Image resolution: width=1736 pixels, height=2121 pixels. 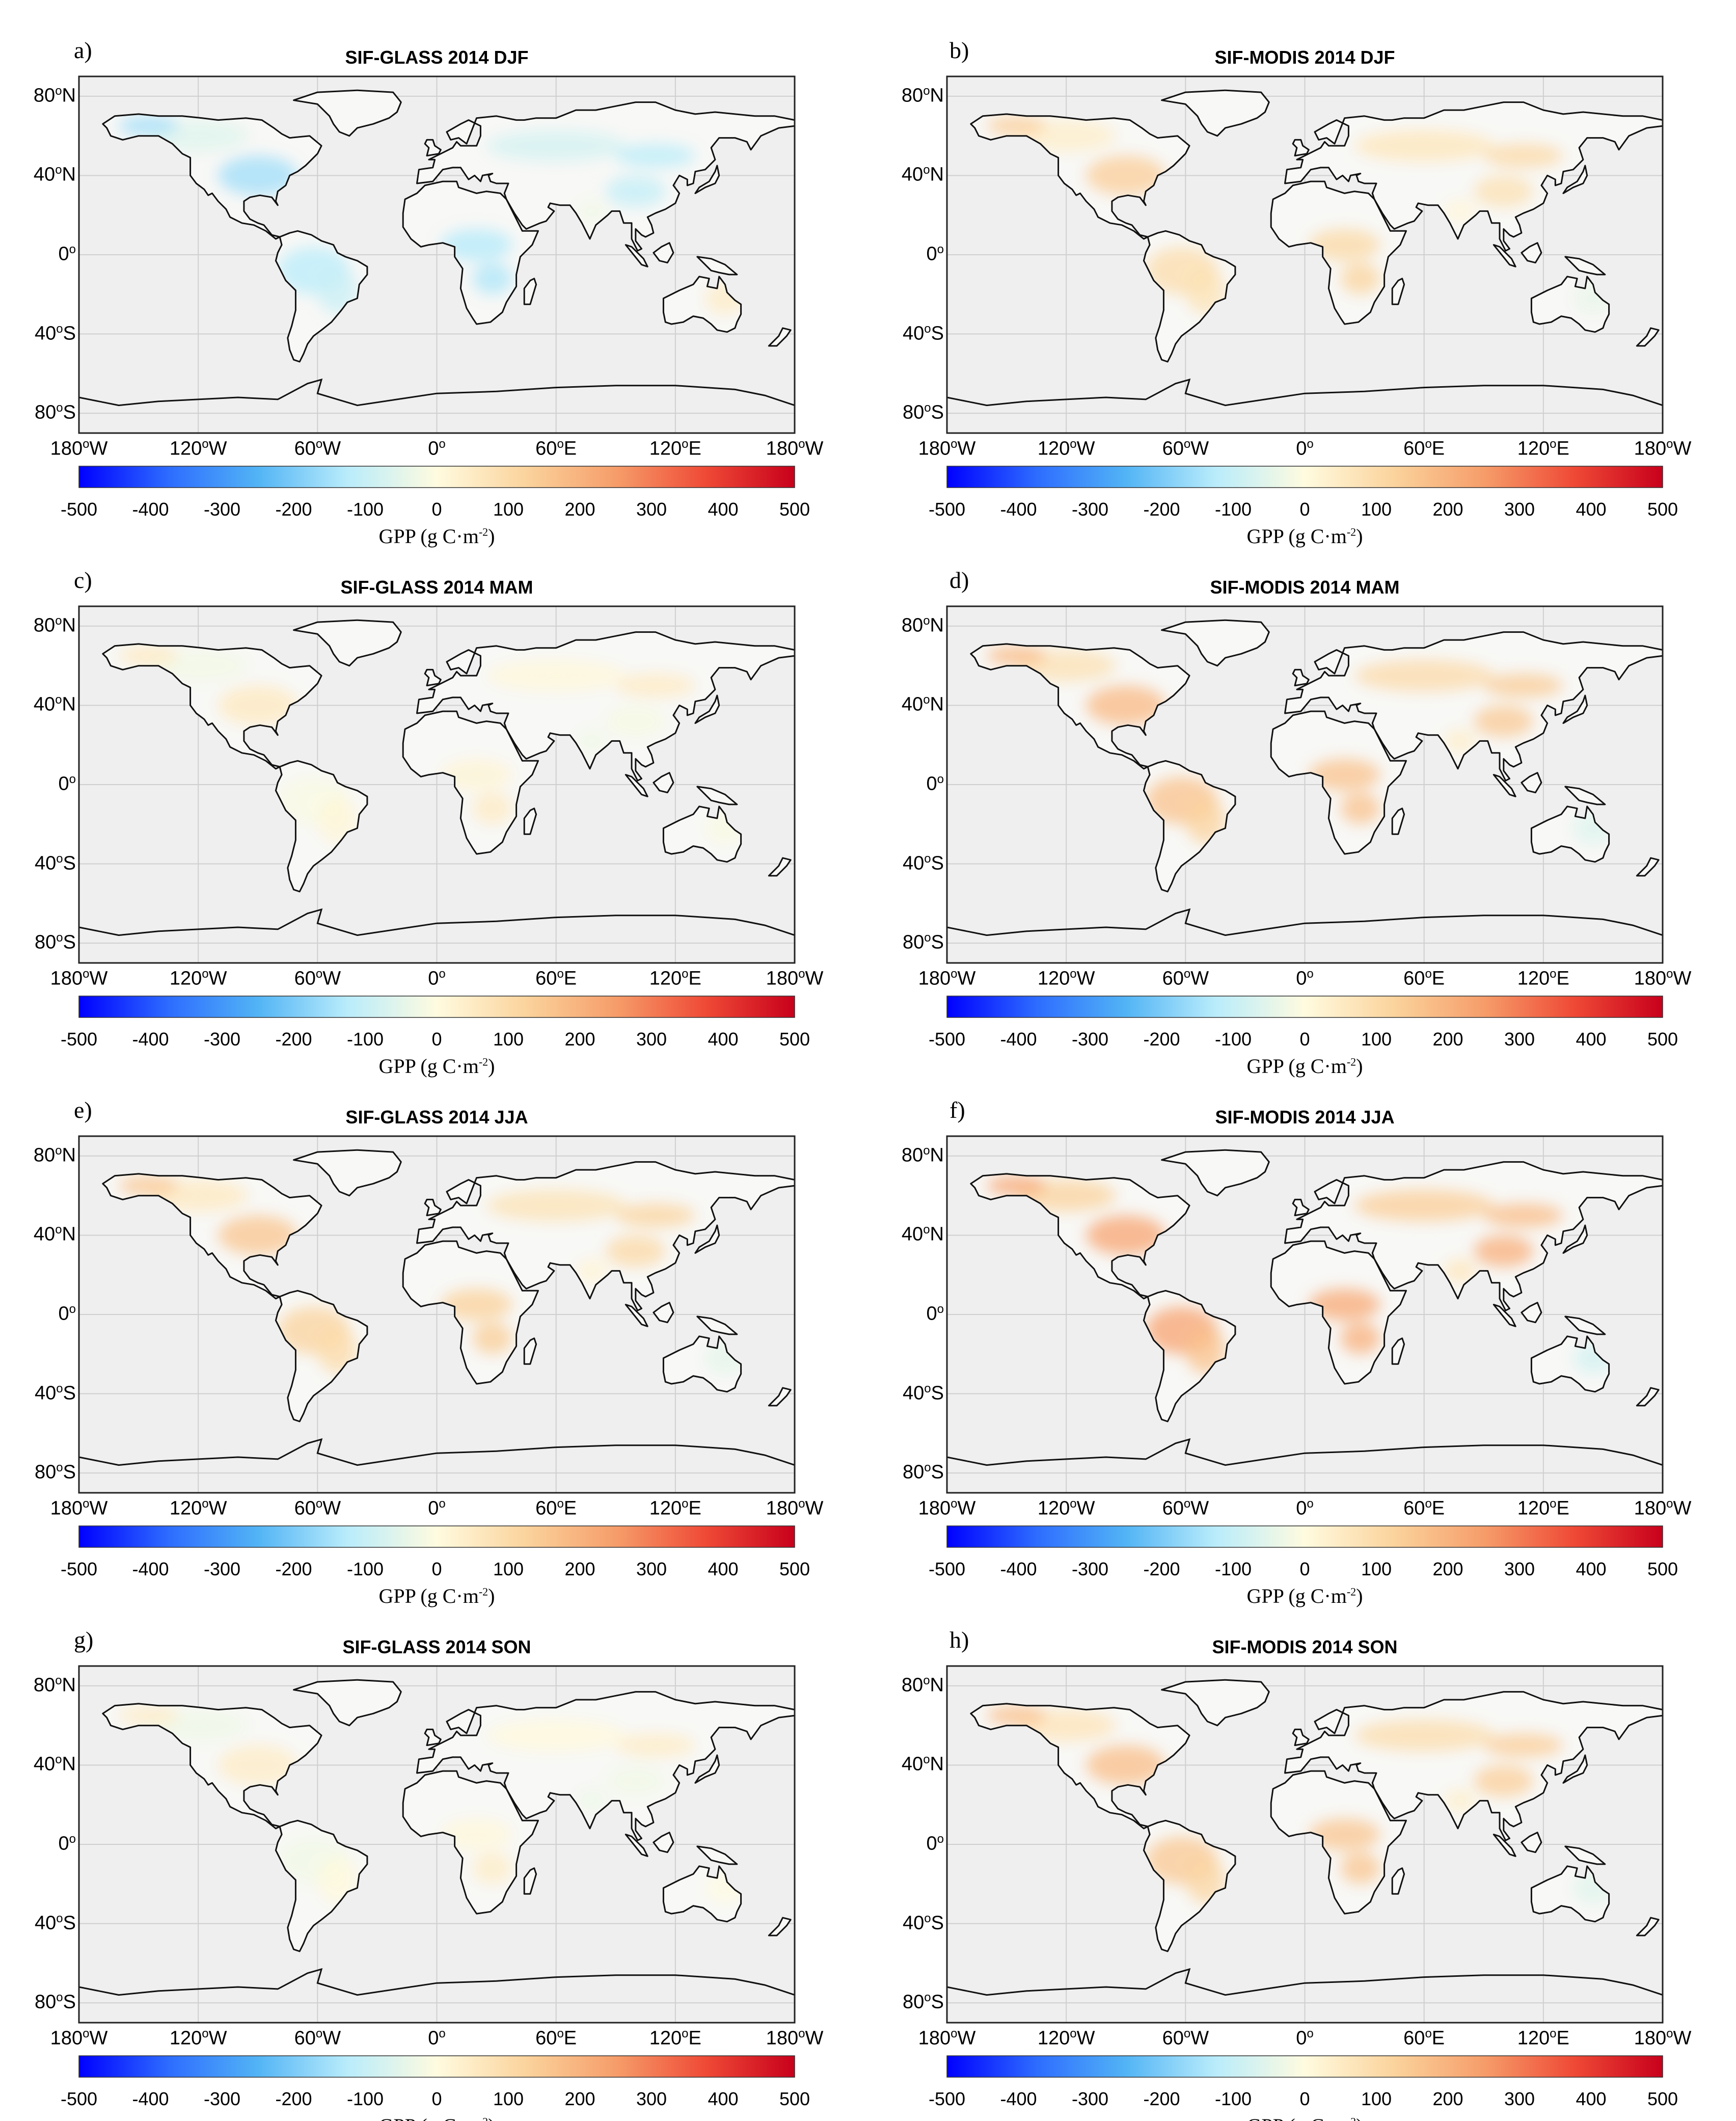 I want to click on coastline-new-guinea, so click(x=717, y=266).